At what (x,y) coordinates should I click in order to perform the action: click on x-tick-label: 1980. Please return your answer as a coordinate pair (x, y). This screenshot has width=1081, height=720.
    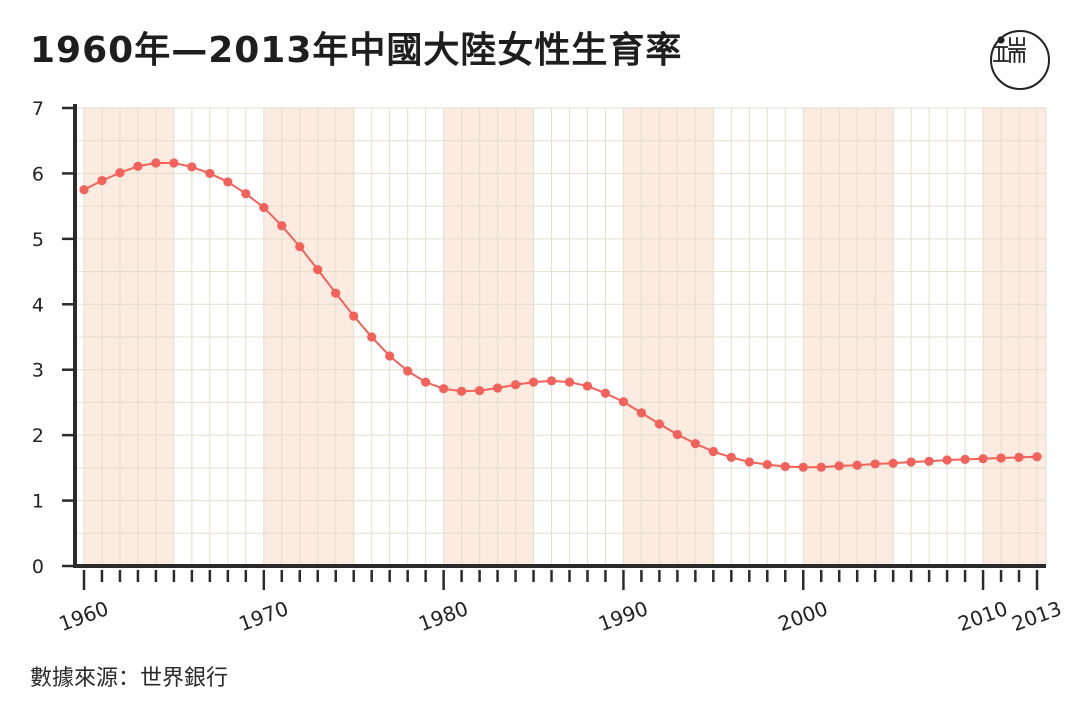
    Looking at the image, I should click on (443, 616).